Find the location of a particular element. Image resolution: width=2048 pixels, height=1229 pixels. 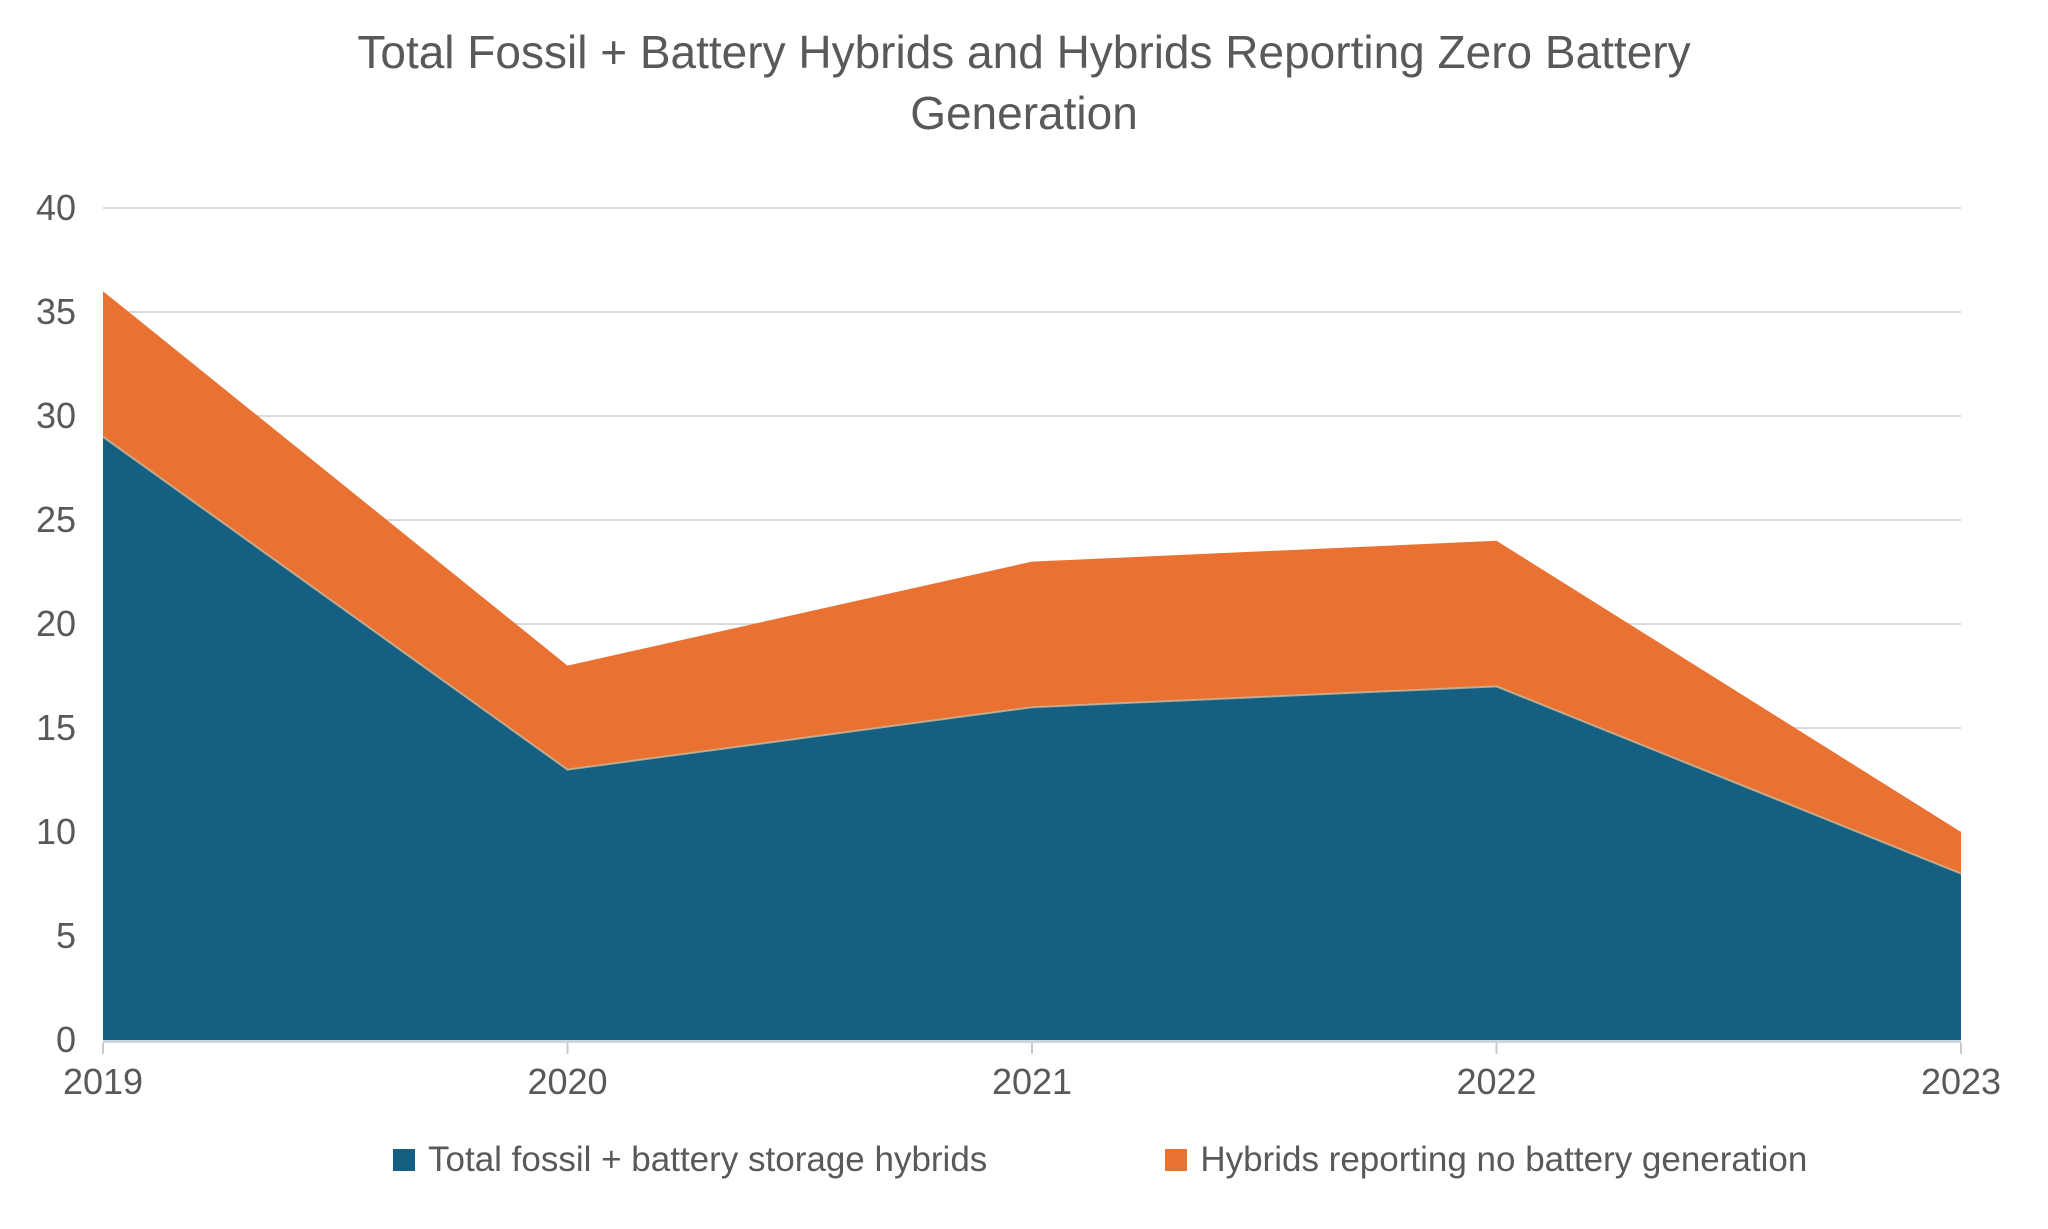

legend-swatch-blue-icon is located at coordinates (404, 1160).